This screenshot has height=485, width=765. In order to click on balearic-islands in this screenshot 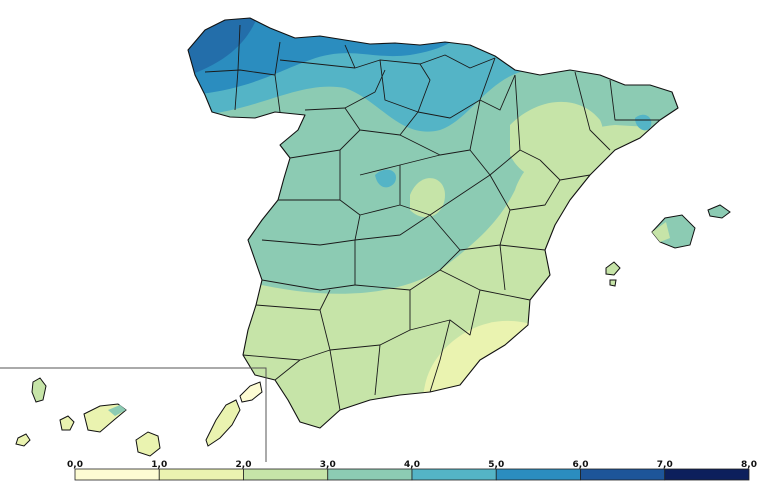, I will do `click(668, 245)`.